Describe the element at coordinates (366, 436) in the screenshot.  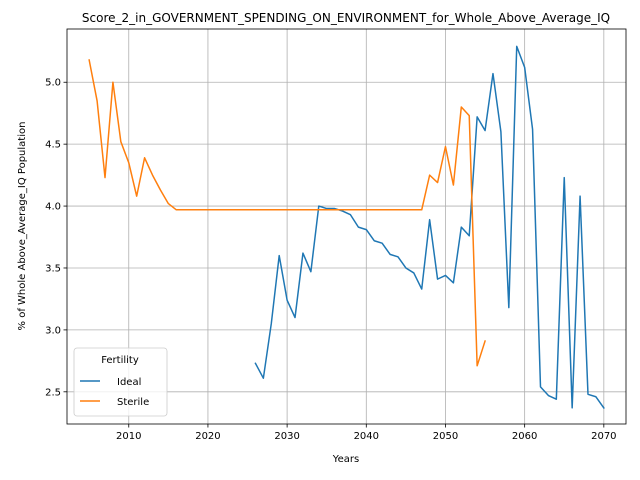
I see `x-tick-label: 2040` at that location.